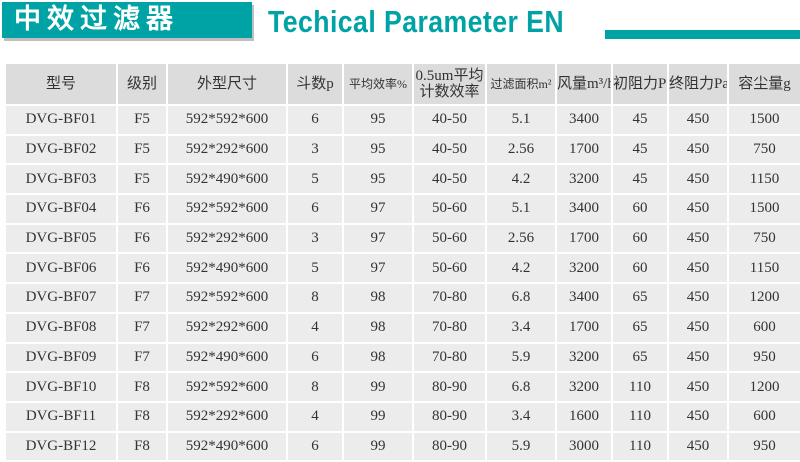 The image size is (800, 462). What do you see at coordinates (702, 34) in the screenshot?
I see `title-rule` at bounding box center [702, 34].